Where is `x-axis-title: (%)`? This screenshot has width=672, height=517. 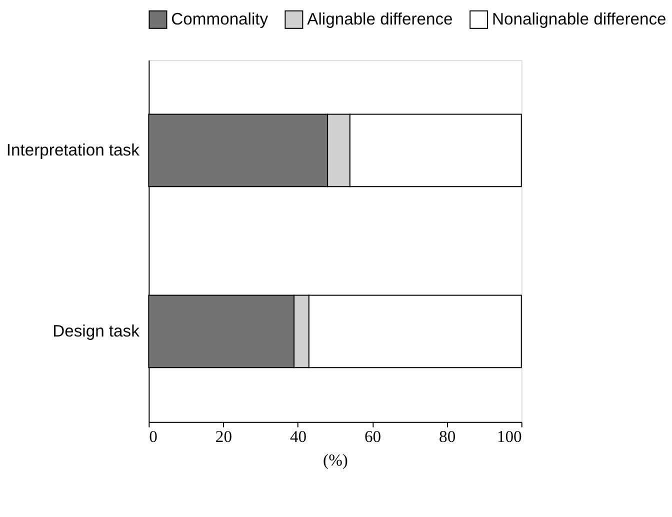 x-axis-title: (%) is located at coordinates (335, 460).